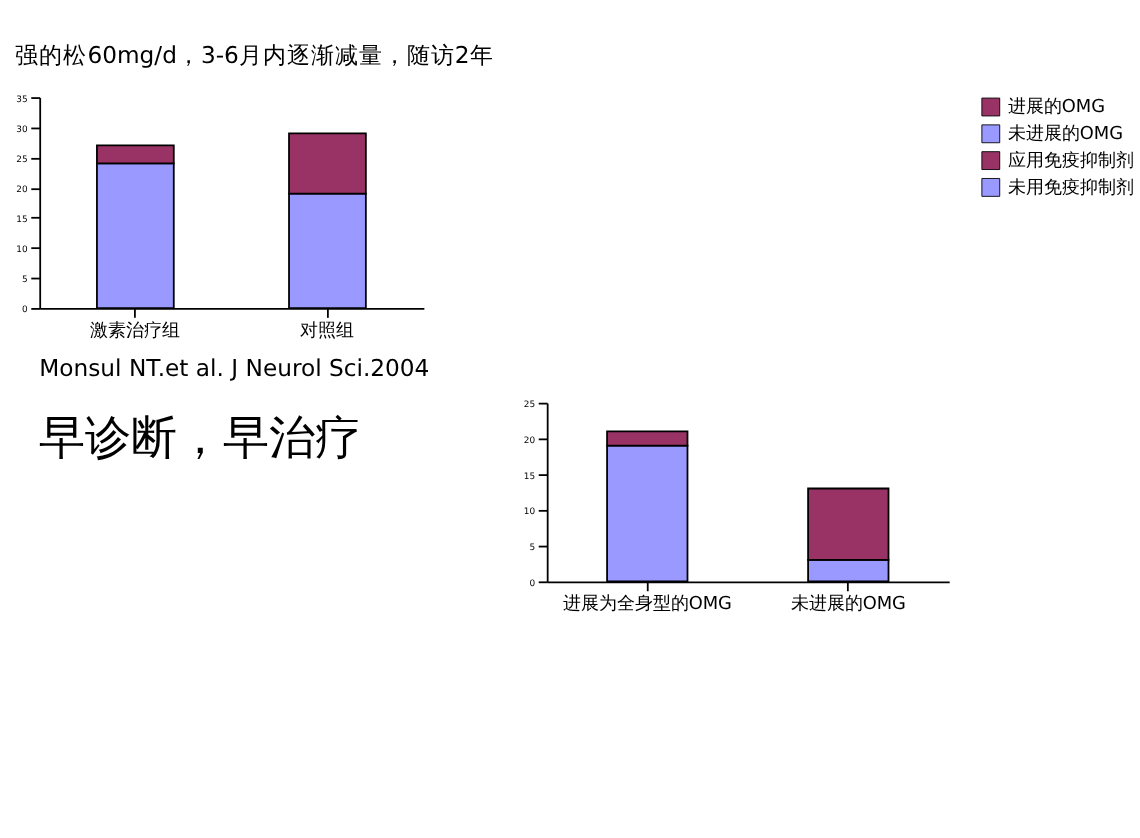 The width and height of the screenshot is (1140, 838). Describe the element at coordinates (327, 330) in the screenshot. I see `x-tick-label: 对照组` at that location.